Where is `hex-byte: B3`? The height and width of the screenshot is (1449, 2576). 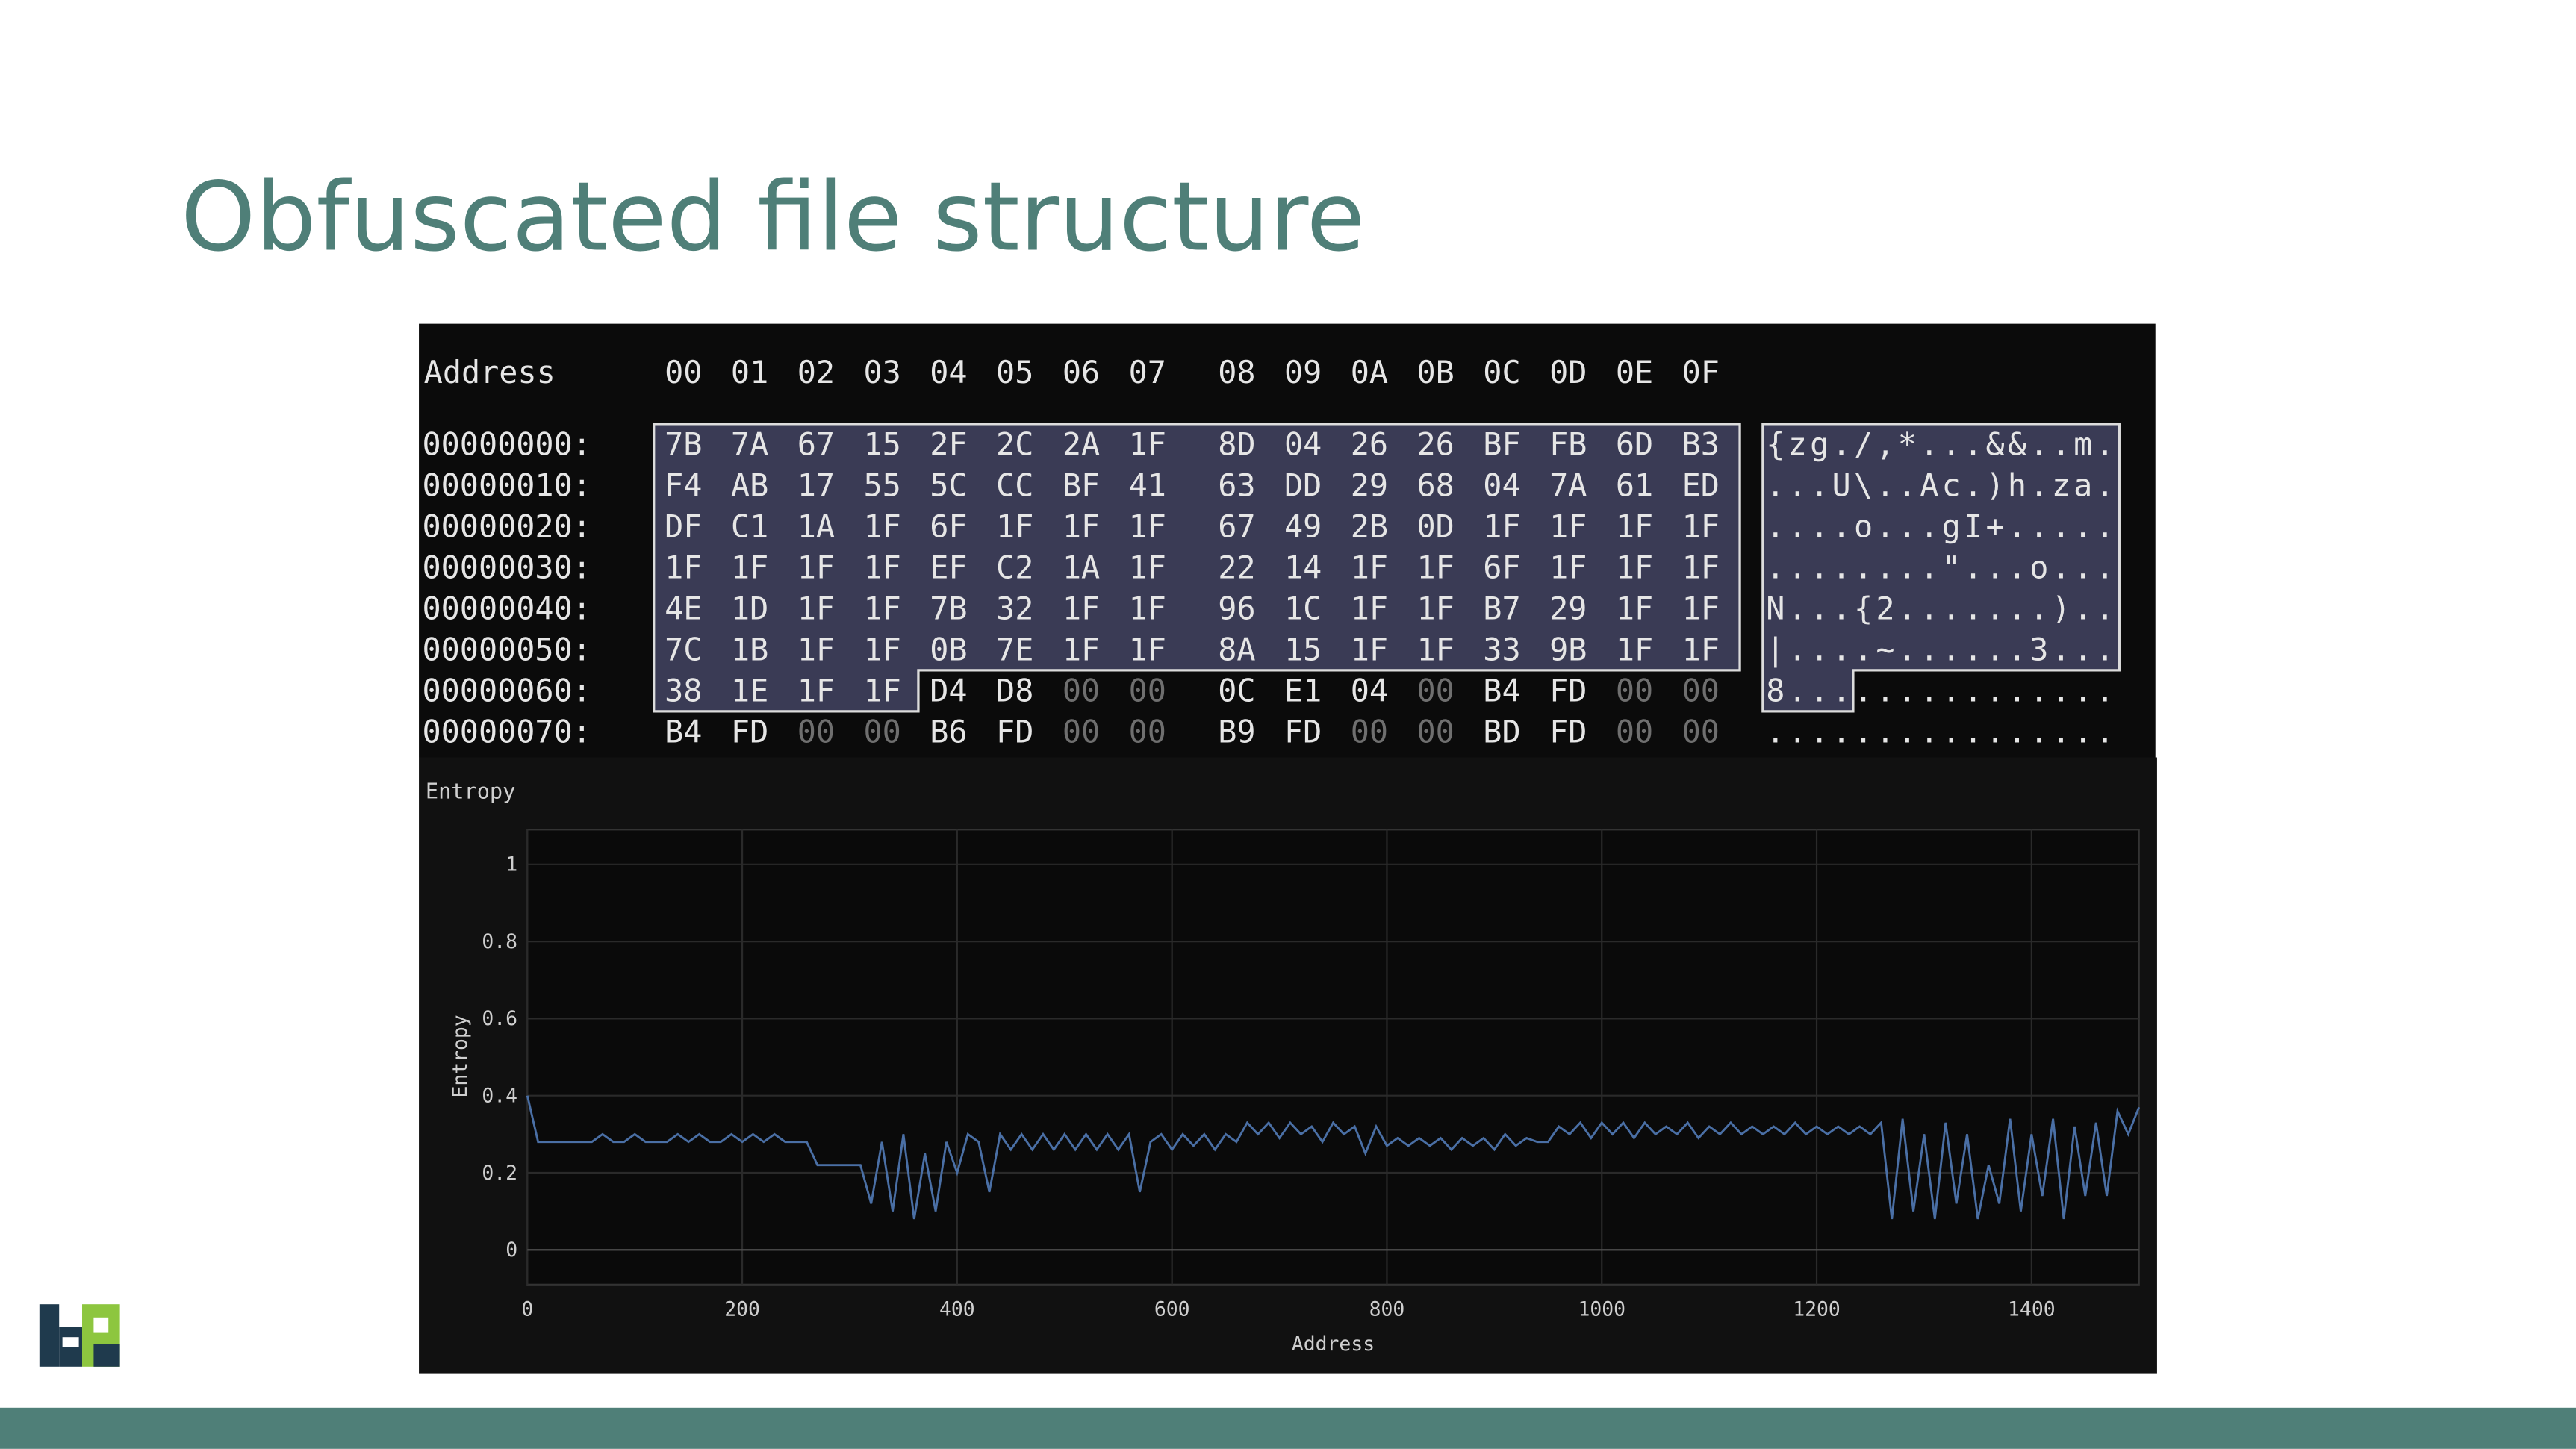
hex-byte: B3 is located at coordinates (1701, 445).